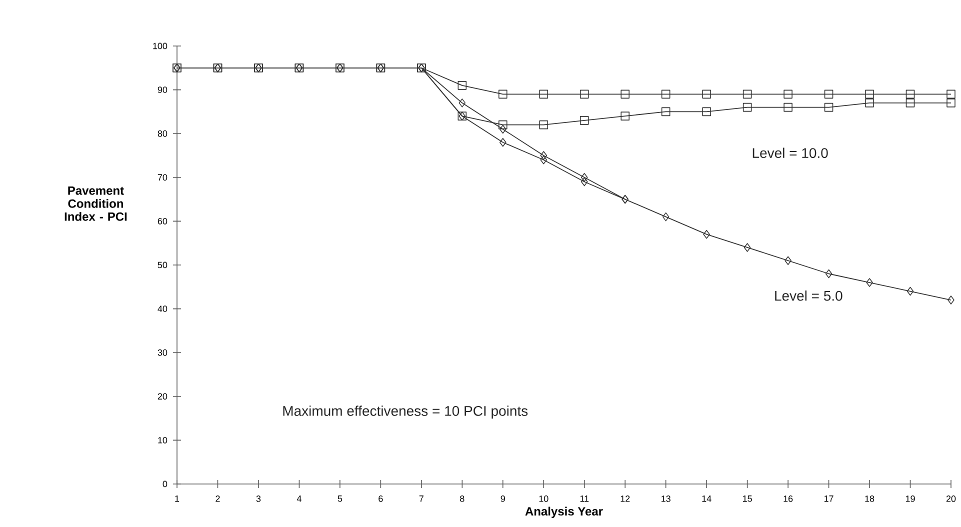 The width and height of the screenshot is (961, 527). What do you see at coordinates (788, 499) in the screenshot?
I see `x-tick-label: 16` at bounding box center [788, 499].